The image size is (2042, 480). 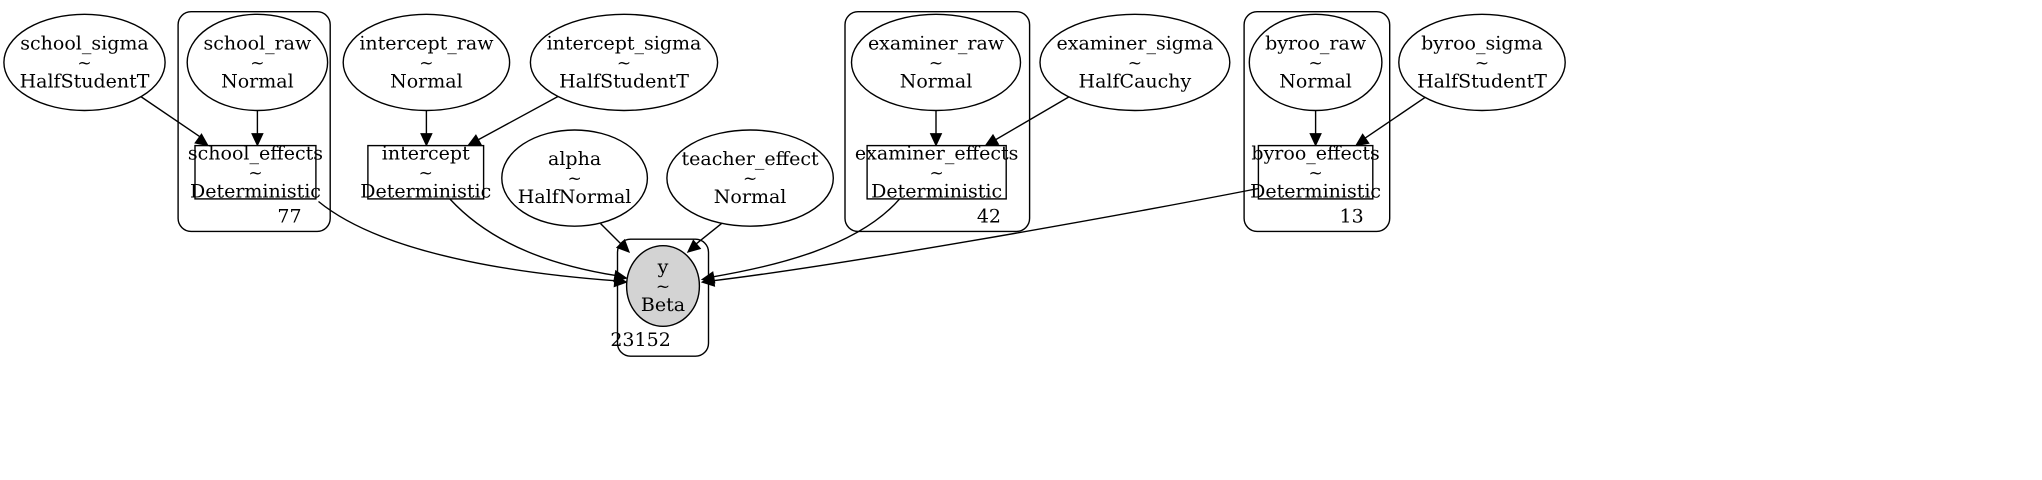 I want to click on node-byroo_sigma-distribution: HalfStudentT, so click(x=1482, y=81).